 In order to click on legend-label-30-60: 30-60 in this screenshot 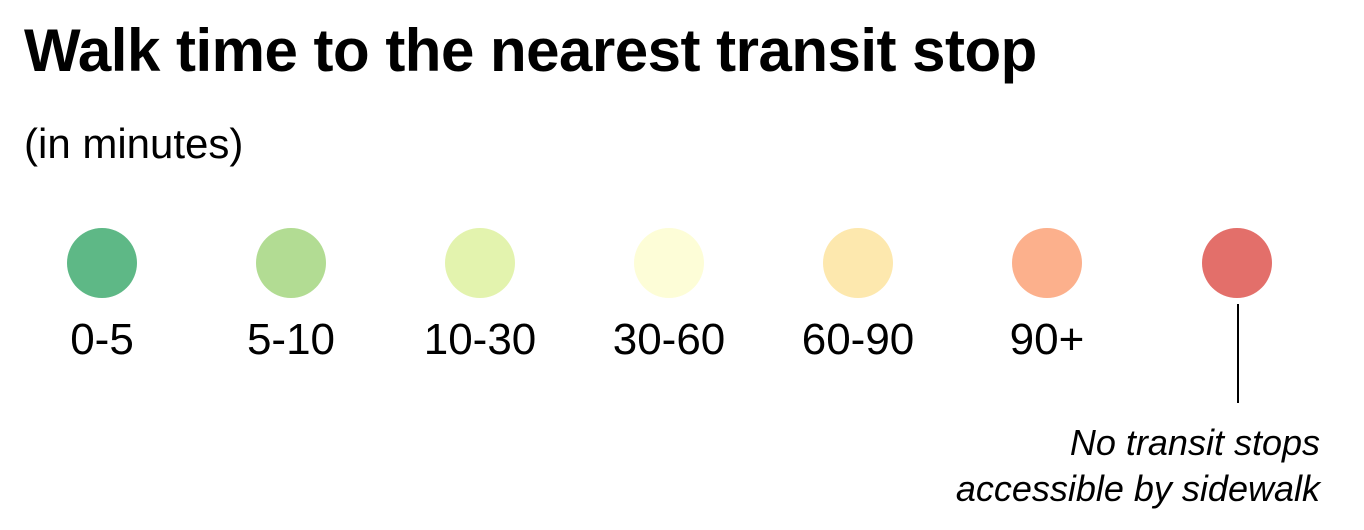, I will do `click(669, 339)`.